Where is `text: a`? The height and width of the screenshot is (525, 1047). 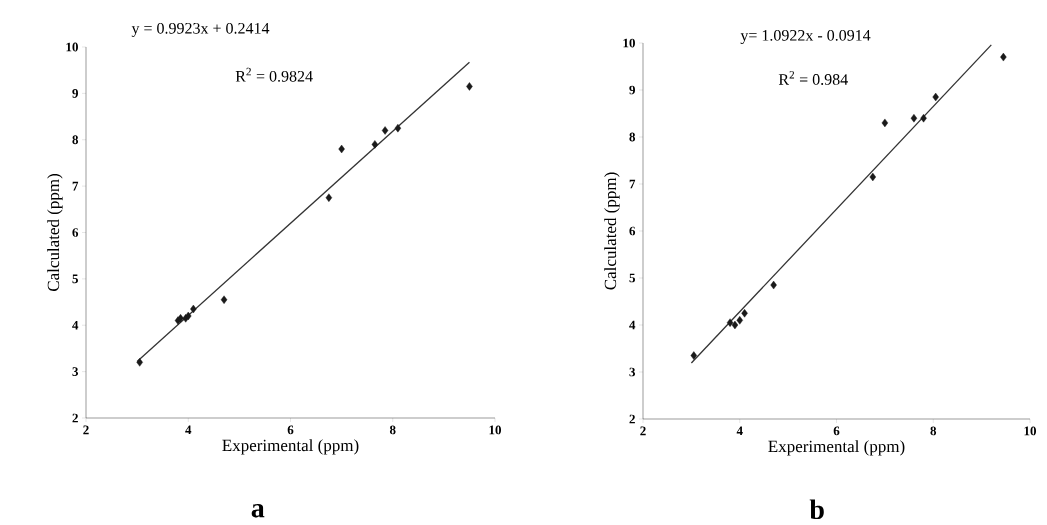
text: a is located at coordinates (258, 511).